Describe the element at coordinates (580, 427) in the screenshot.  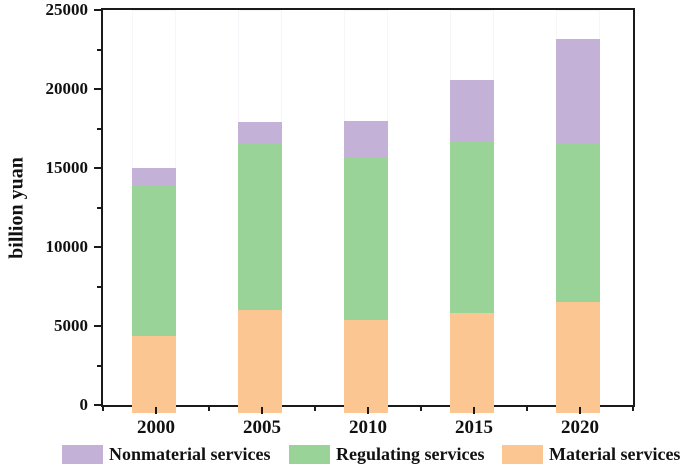
I see `x-tick-label: 2020` at that location.